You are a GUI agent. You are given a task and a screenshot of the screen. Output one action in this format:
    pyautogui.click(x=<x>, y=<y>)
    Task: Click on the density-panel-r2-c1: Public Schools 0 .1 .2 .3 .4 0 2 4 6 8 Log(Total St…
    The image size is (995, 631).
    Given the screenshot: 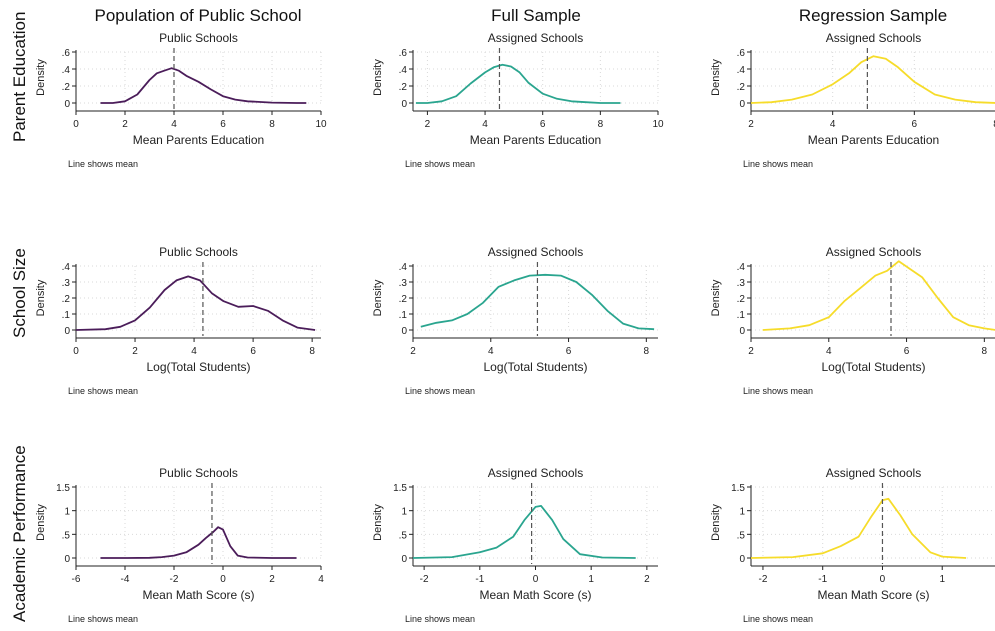 What is the action you would take?
    pyautogui.click(x=178, y=320)
    